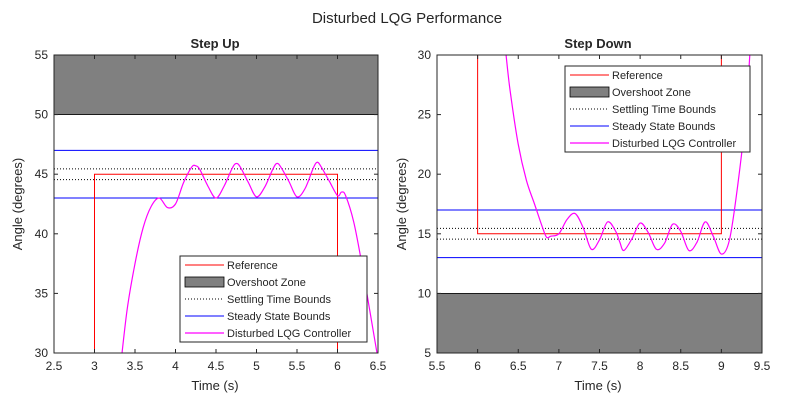 The height and width of the screenshot is (400, 800). I want to click on x-tick-label: 7, so click(559, 366).